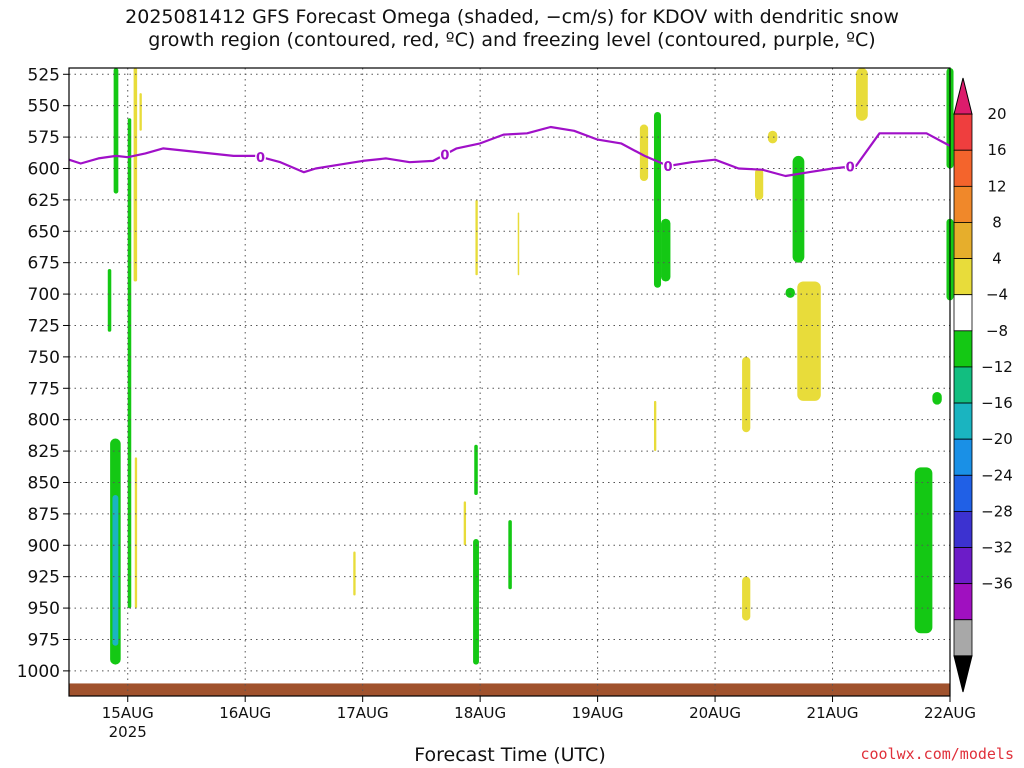 The image size is (1024, 768). I want to click on surface-band, so click(509, 689).